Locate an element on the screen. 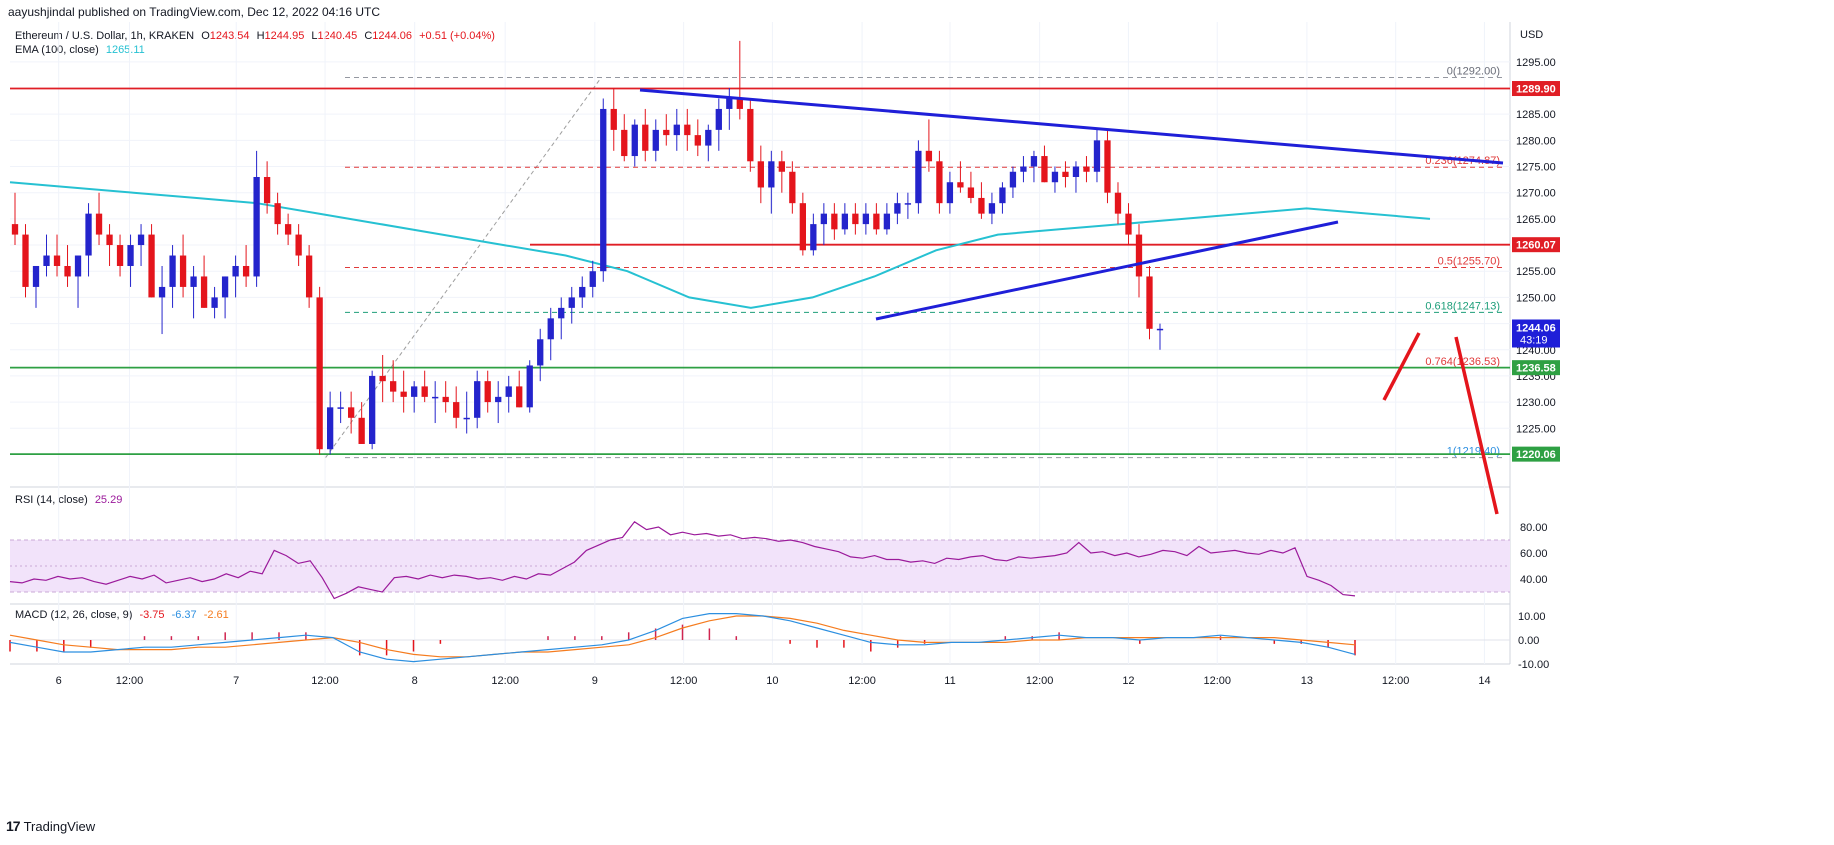  fib-level-label: 1(1219.40) is located at coordinates (1473, 452).